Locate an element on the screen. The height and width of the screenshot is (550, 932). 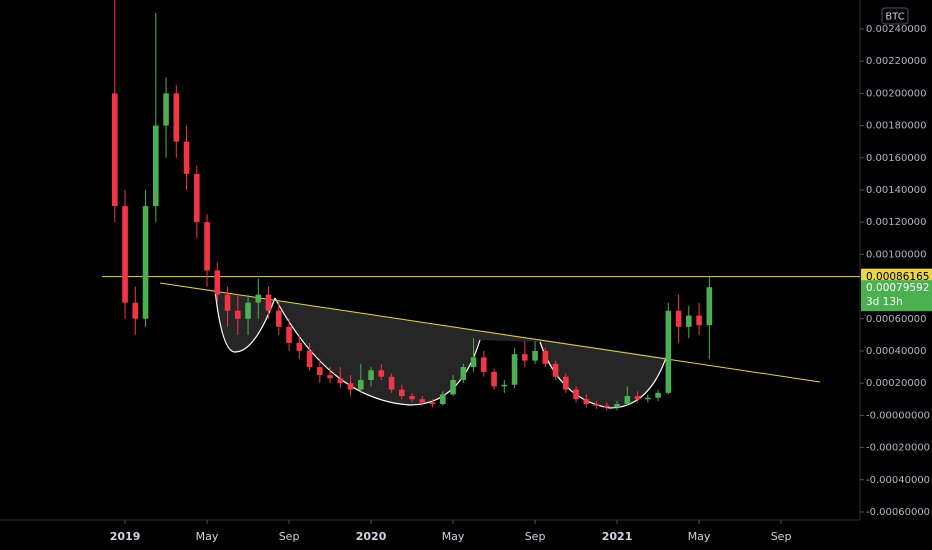
y-tick-label: 0.00040000 is located at coordinates (896, 351).